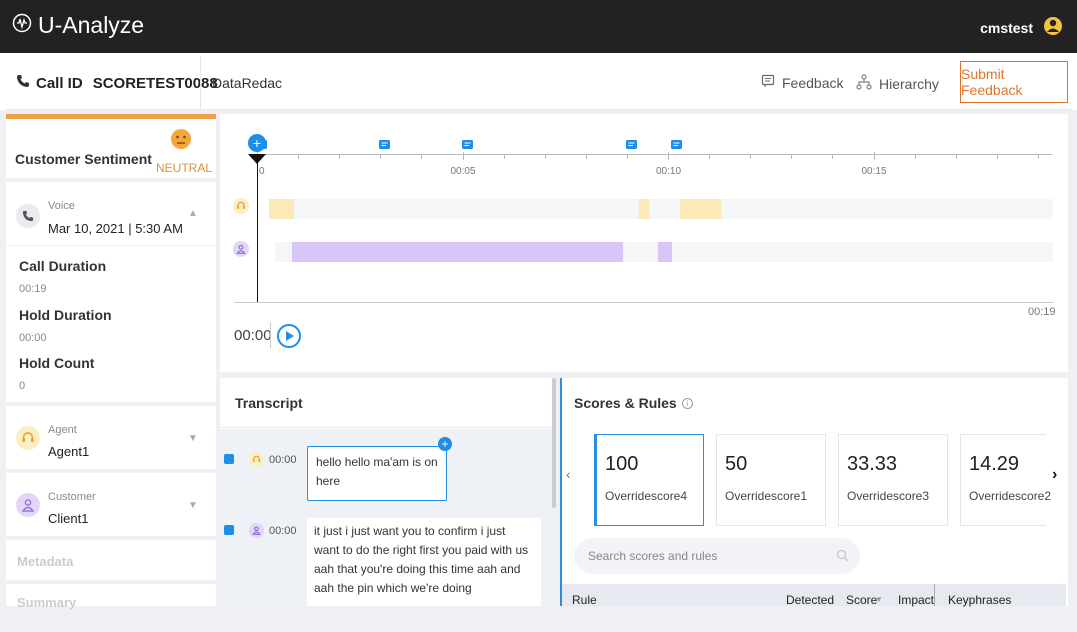 This screenshot has height=632, width=1077. I want to click on agent-headset-icon, so click(28, 438).